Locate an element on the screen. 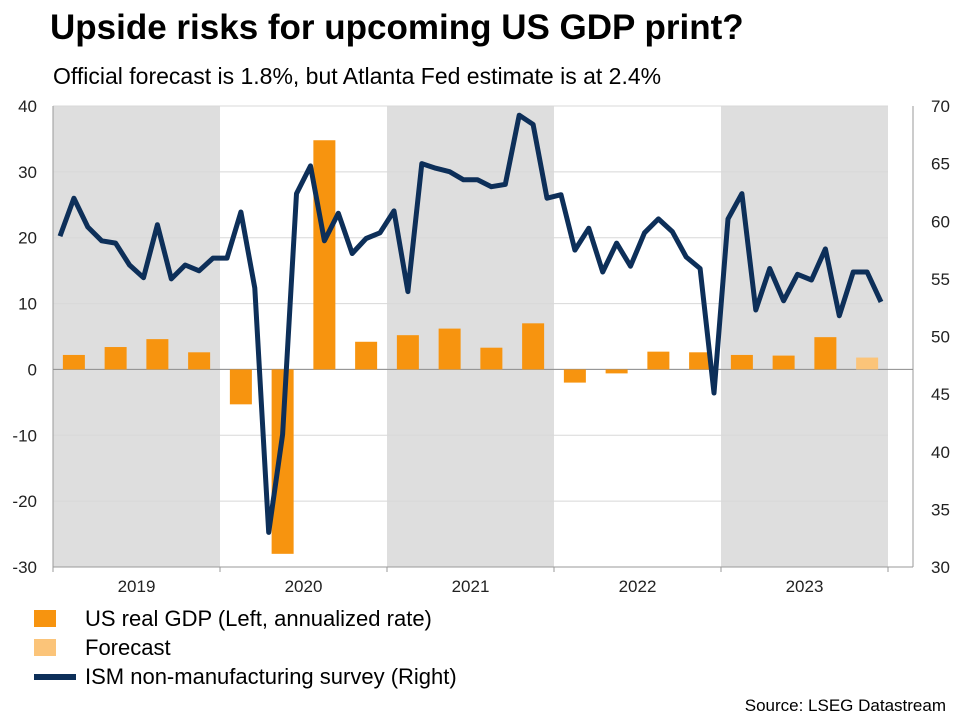 This screenshot has width=960, height=720. legend-item-gdp: US real GDP (Left, annualized rate) is located at coordinates (245, 618).